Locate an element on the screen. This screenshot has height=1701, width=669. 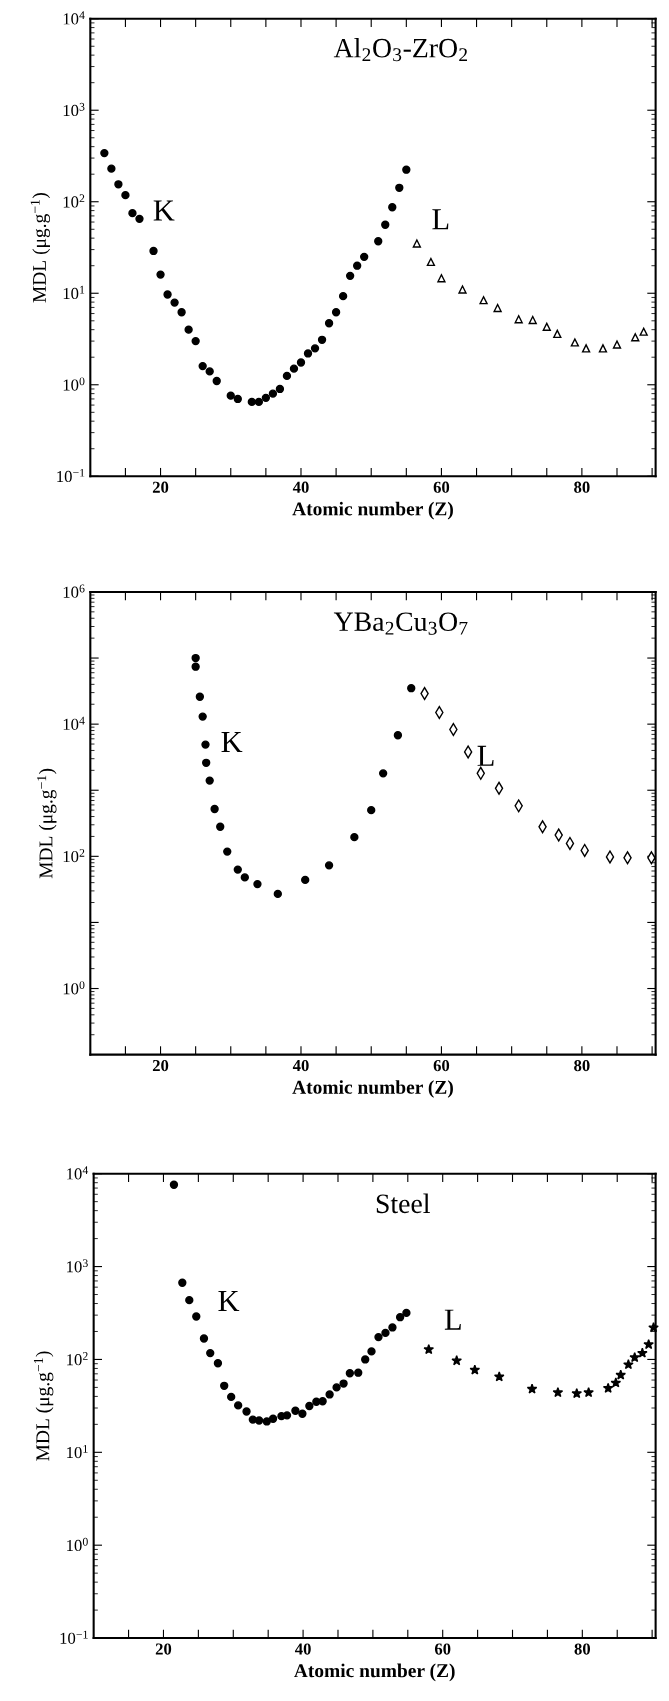
x-tick-label: 80 is located at coordinates (582, 1065).